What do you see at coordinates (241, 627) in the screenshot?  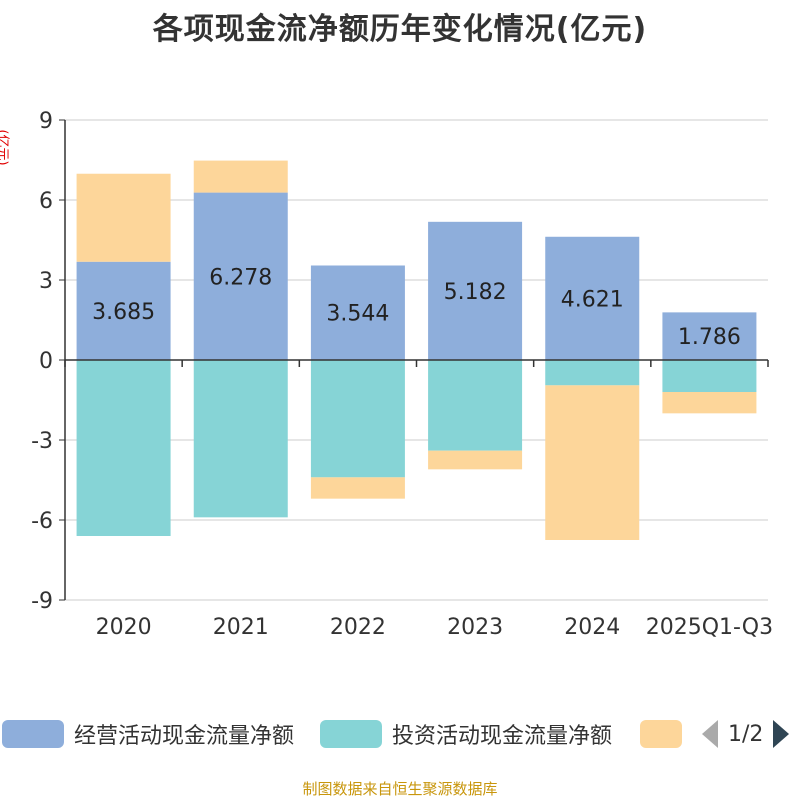 I see `x-tick-label: 2021` at bounding box center [241, 627].